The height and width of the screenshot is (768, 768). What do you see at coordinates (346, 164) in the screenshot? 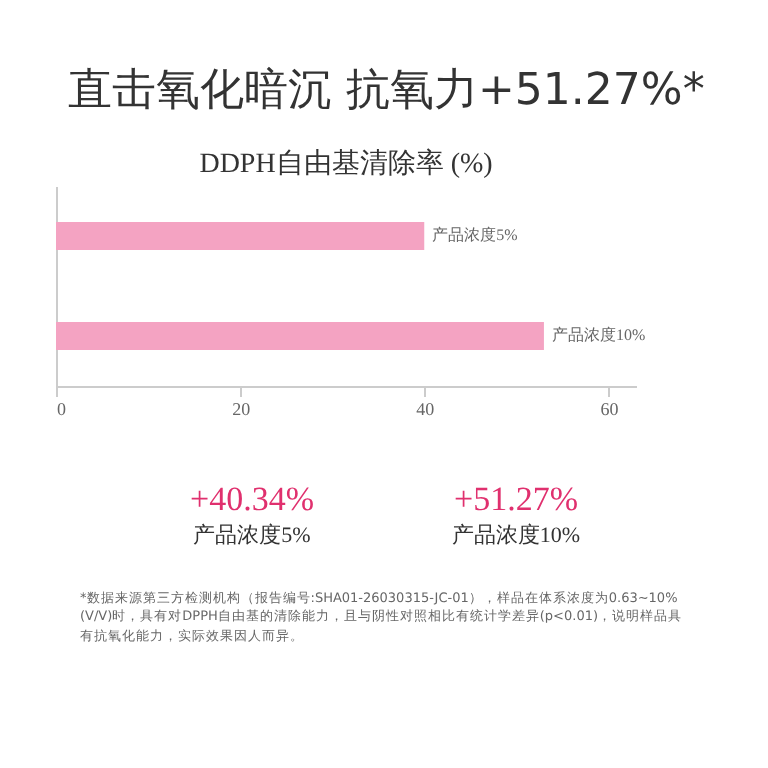
I see `chart-subtitle: DDPH自由基清除率 (%)` at bounding box center [346, 164].